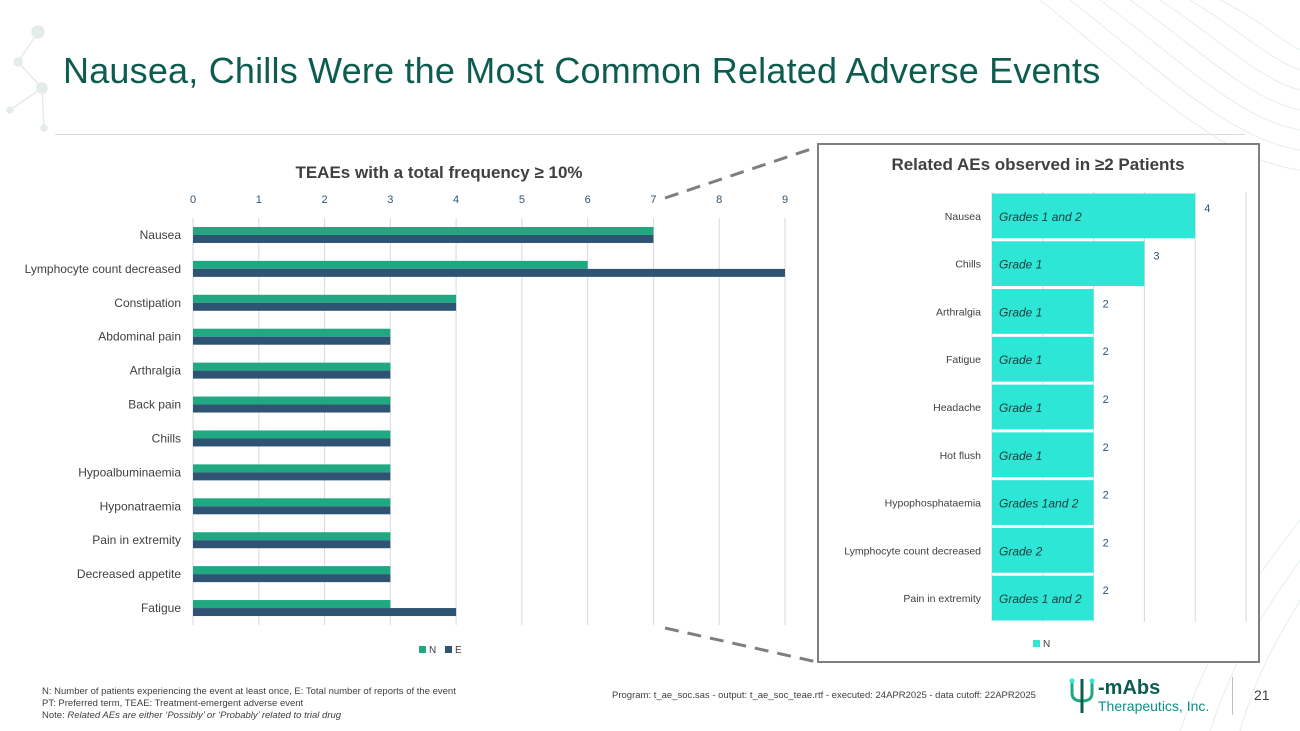 The width and height of the screenshot is (1300, 731). I want to click on chart1-x-tick-label: 7, so click(653, 200).